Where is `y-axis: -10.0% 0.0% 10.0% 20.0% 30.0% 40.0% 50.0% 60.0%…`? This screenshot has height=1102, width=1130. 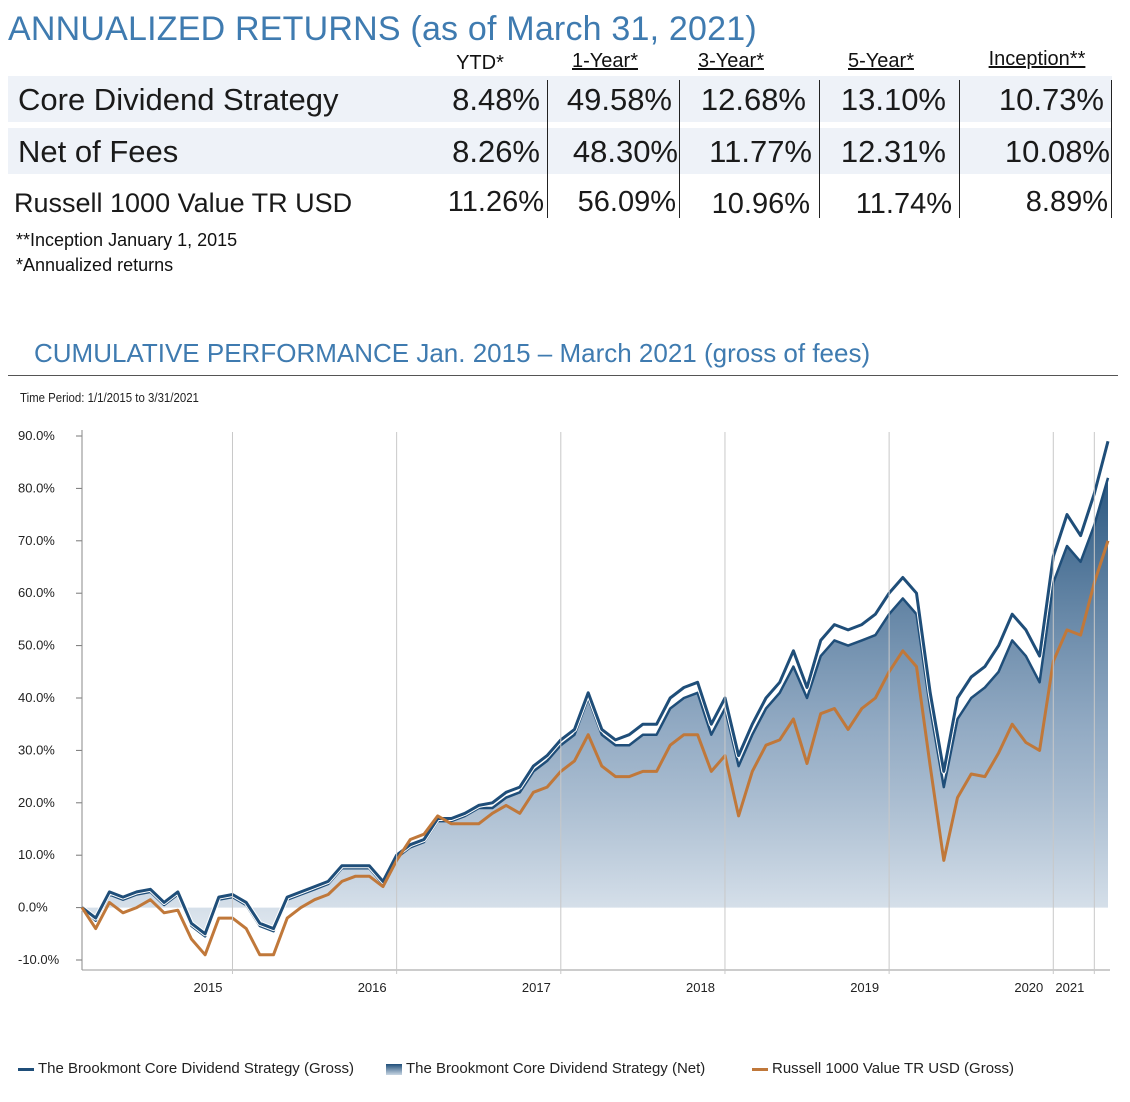
y-axis: -10.0% 0.0% 10.0% 20.0% 30.0% 40.0% 50.0% 60.0%… is located at coordinates (50, 699).